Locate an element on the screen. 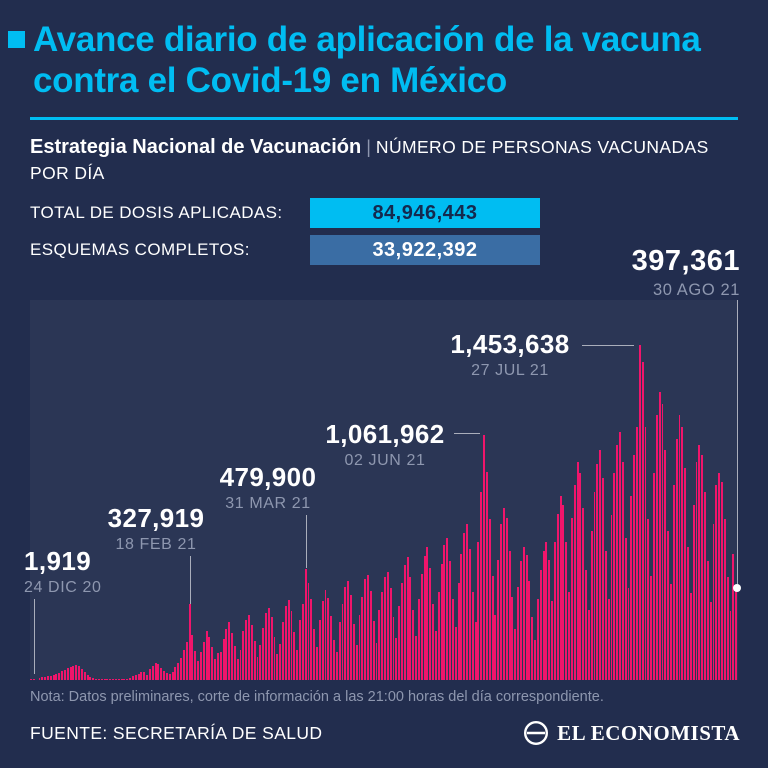 This screenshot has height=768, width=768. stat-total-doses-value: 84,946,443 is located at coordinates (425, 213).